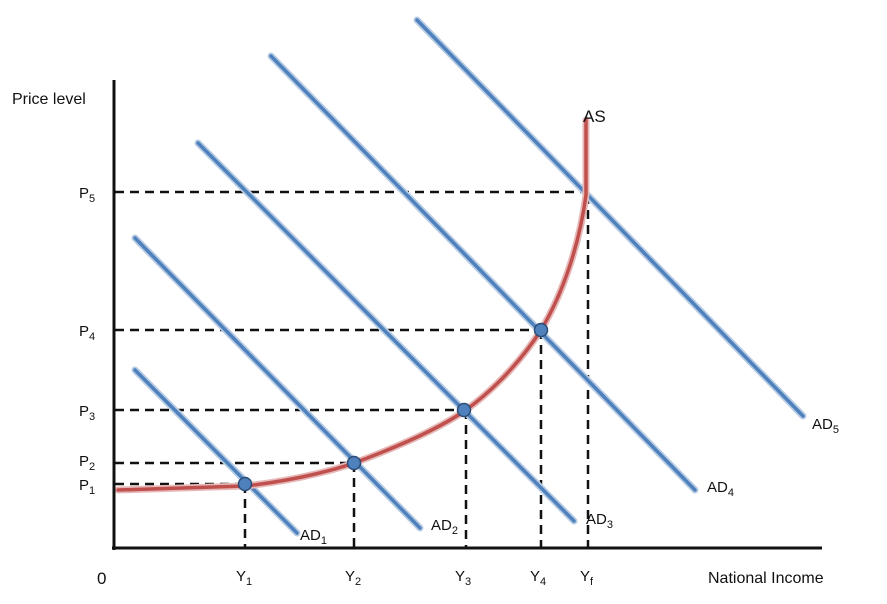 Image resolution: width=887 pixels, height=604 pixels. I want to click on x-axis-title: National Income, so click(766, 578).